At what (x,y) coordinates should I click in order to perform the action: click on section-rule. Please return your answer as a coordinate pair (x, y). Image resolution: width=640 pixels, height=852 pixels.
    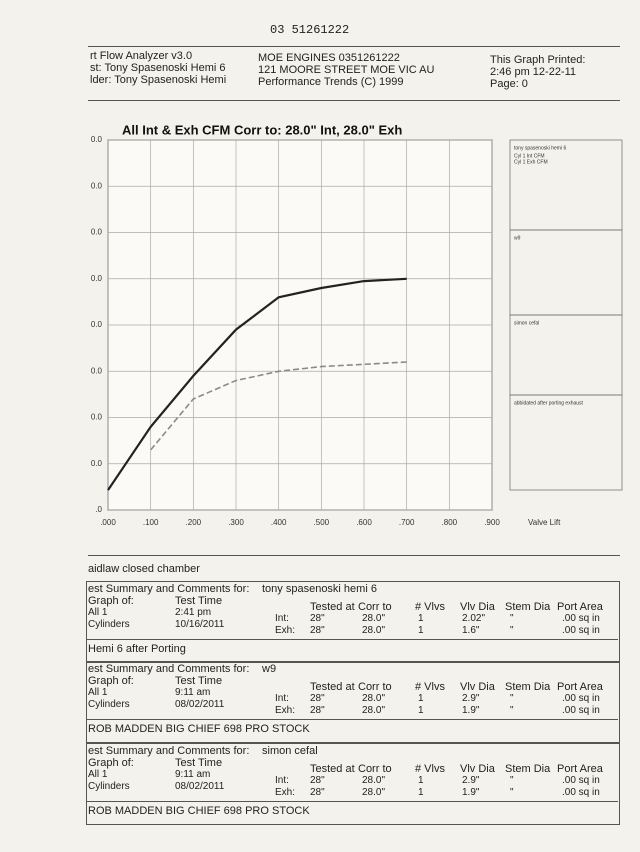
    Looking at the image, I should click on (354, 555).